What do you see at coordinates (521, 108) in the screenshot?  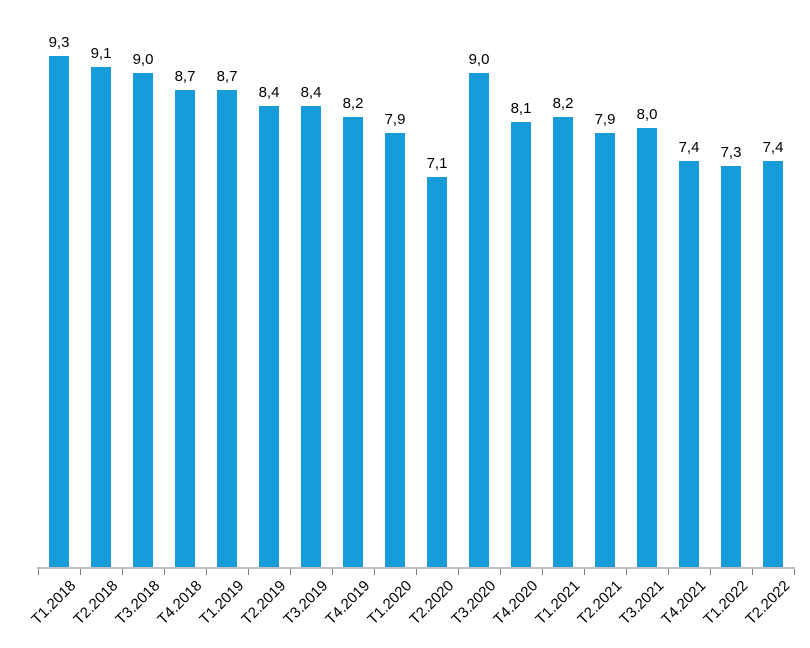 I see `bar-value-label: 8,1` at bounding box center [521, 108].